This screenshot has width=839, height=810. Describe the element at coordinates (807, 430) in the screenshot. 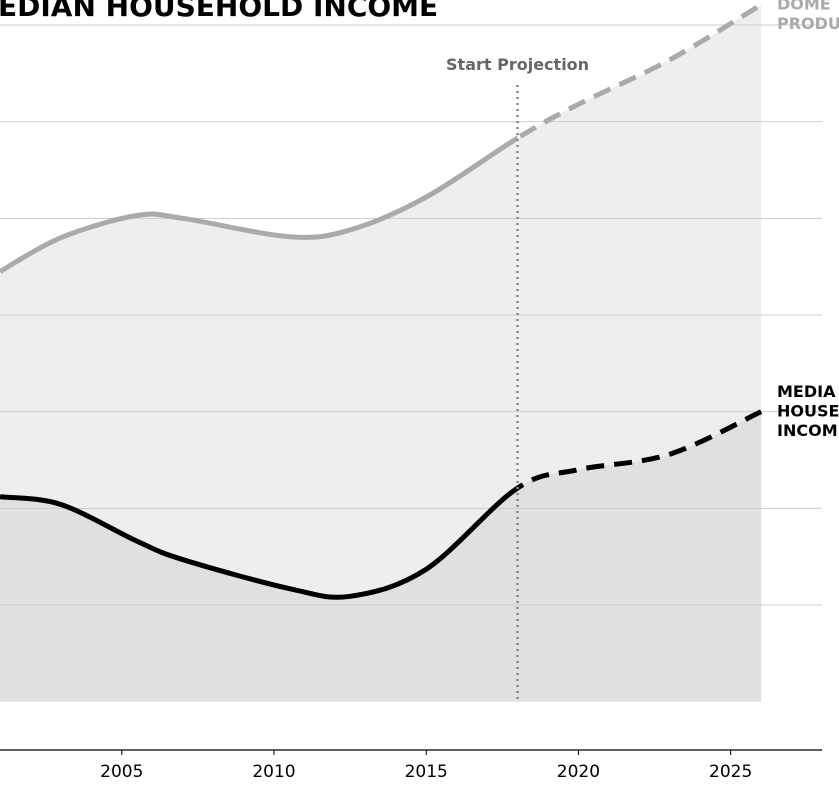

I see `series-label: INCOM` at that location.